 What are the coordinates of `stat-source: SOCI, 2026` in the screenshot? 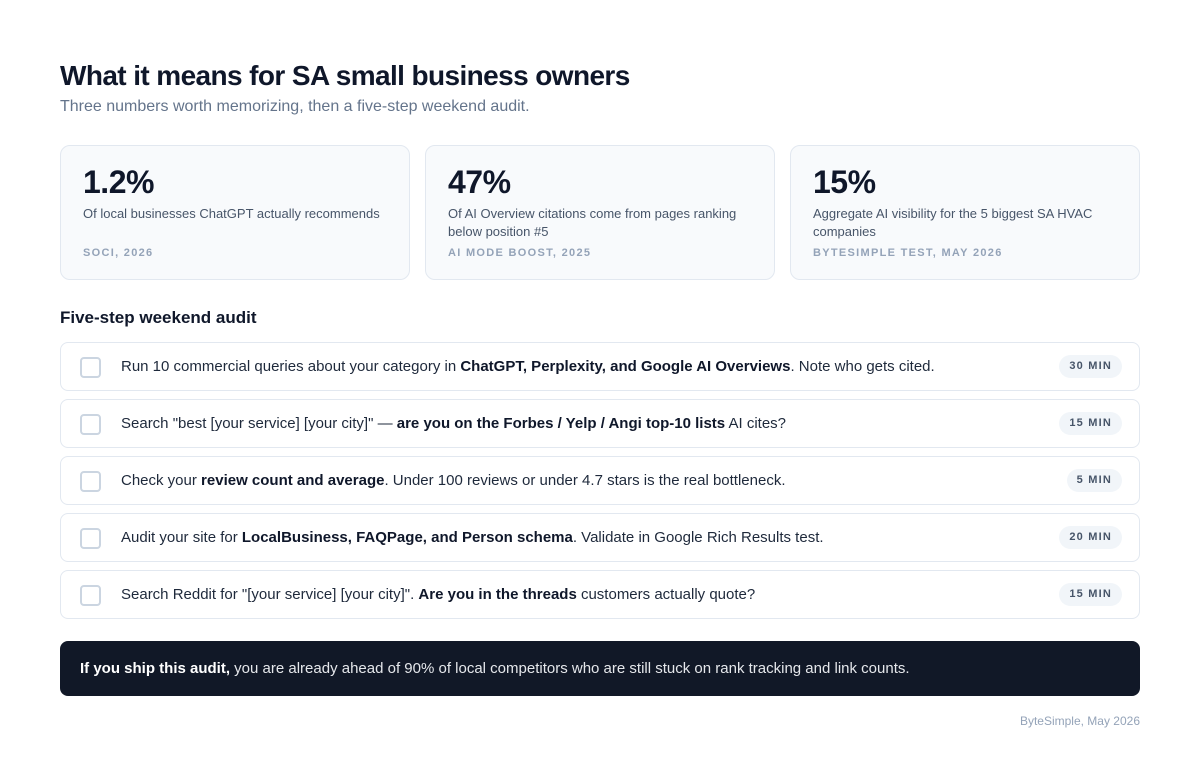 It's located at (118, 253).